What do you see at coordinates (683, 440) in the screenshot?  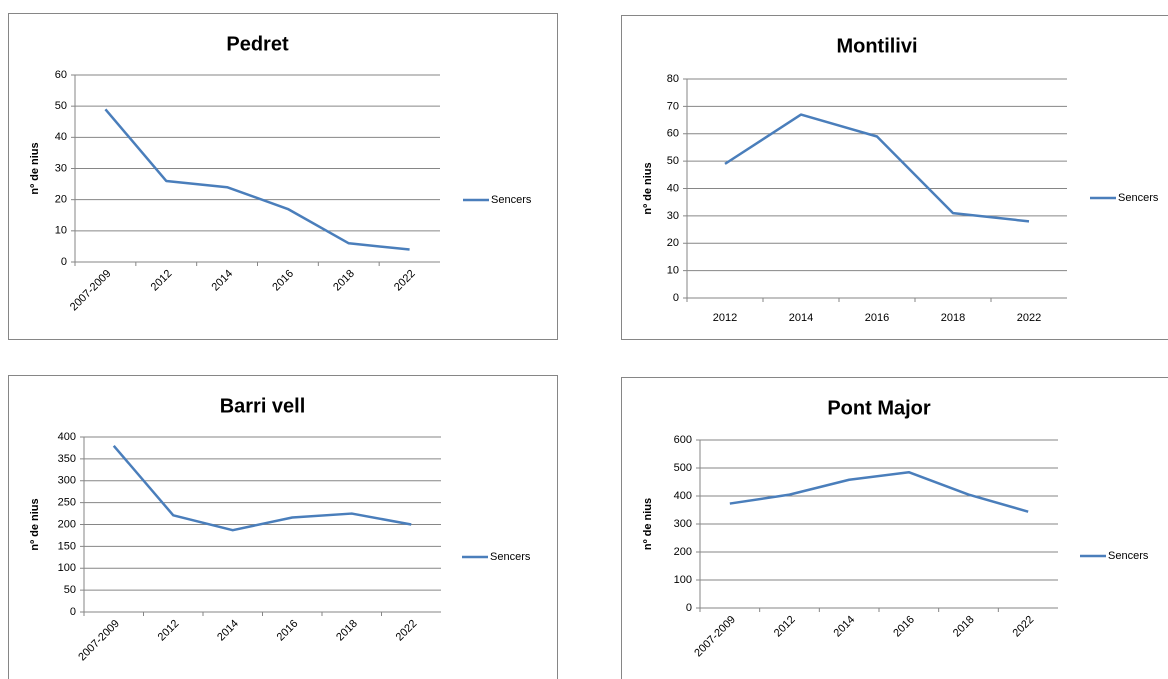 I see `y-tick-label: 600` at bounding box center [683, 440].